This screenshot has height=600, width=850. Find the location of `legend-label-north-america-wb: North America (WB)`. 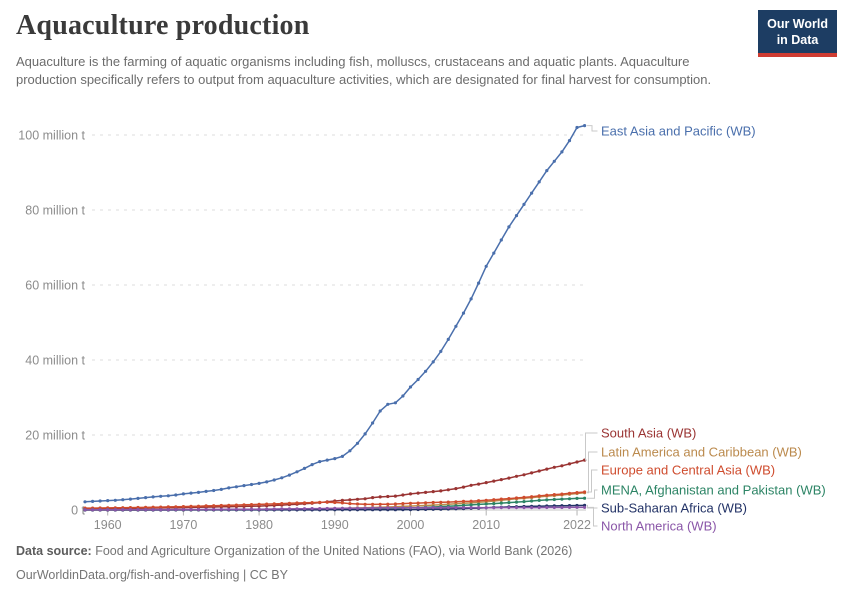

legend-label-north-america-wb: North America (WB) is located at coordinates (659, 526).